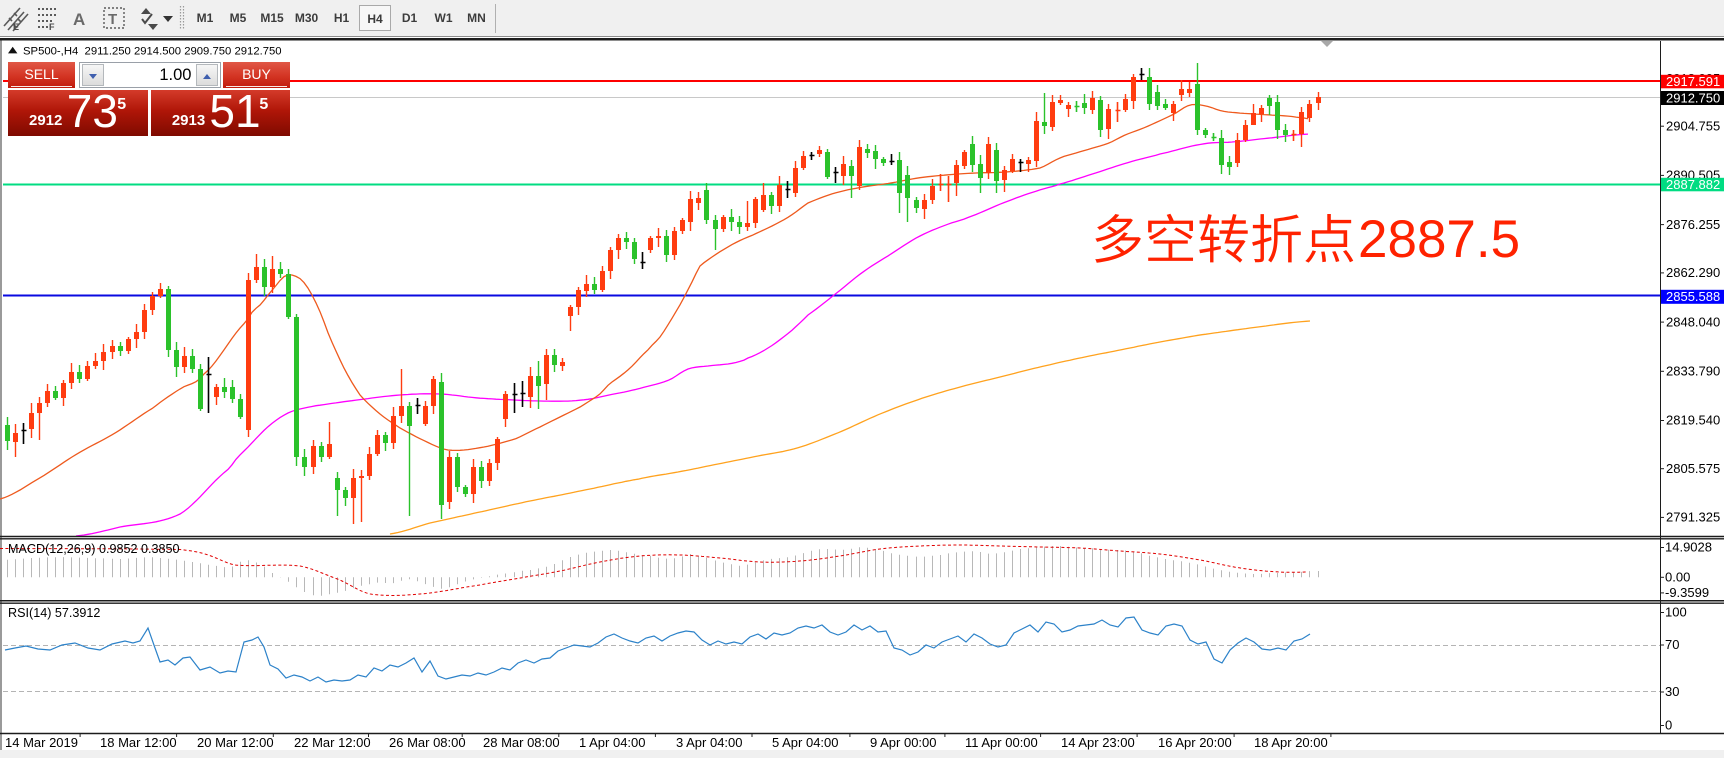 Image resolution: width=1724 pixels, height=758 pixels. Describe the element at coordinates (41, 742) in the screenshot. I see `svg-text: 14 Mar 2019` at that location.